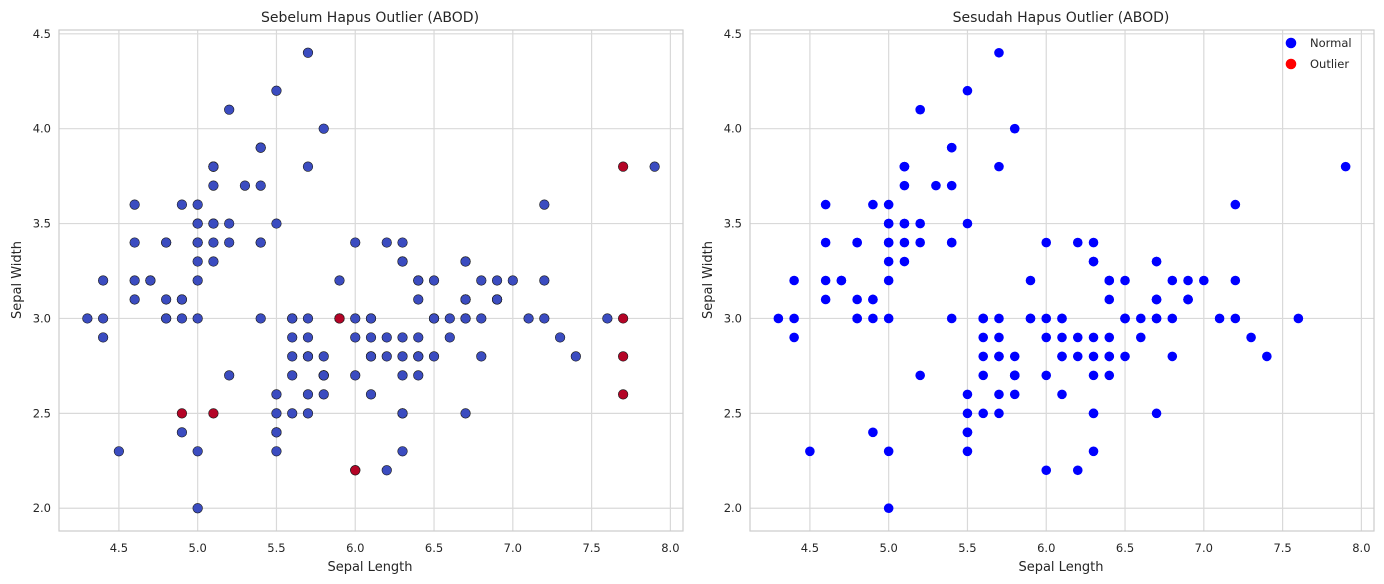 This screenshot has width=1384, height=584. What do you see at coordinates (733, 508) in the screenshot?
I see `y-tick-label: 2.0` at bounding box center [733, 508].